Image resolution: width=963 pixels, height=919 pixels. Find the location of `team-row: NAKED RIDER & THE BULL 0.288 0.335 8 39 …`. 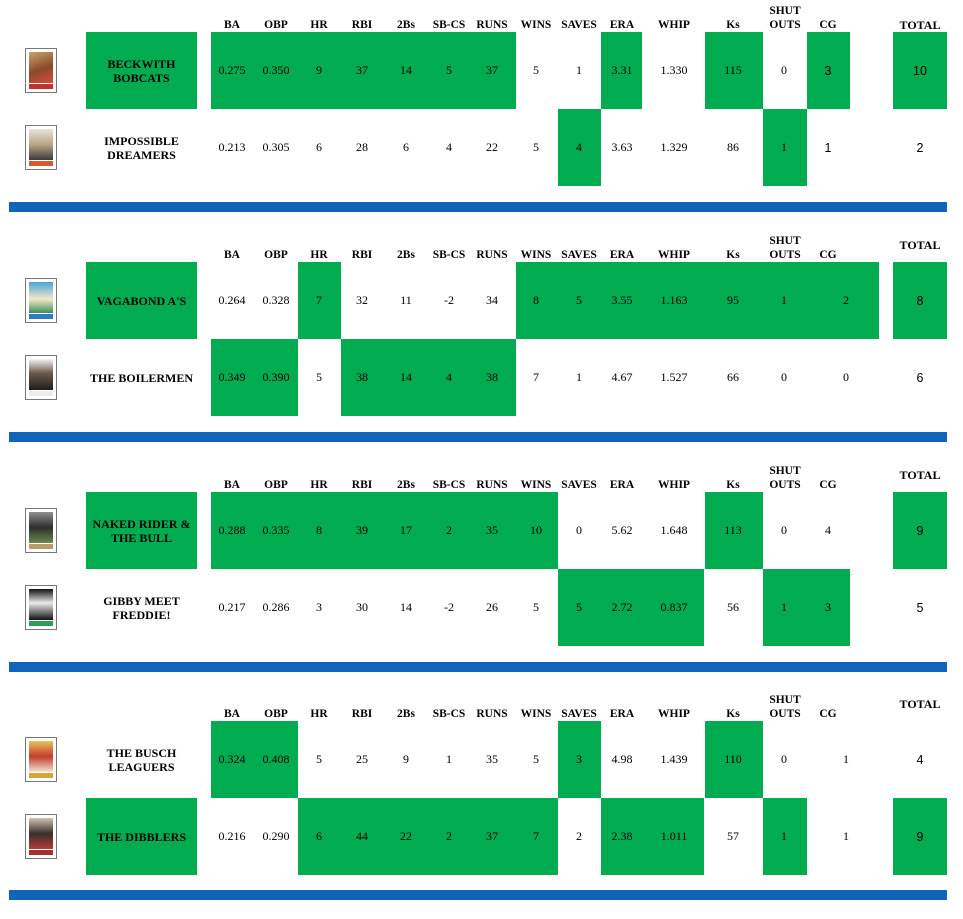

team-row: NAKED RIDER & THE BULL 0.288 0.335 8 39 … is located at coordinates (481, 530).